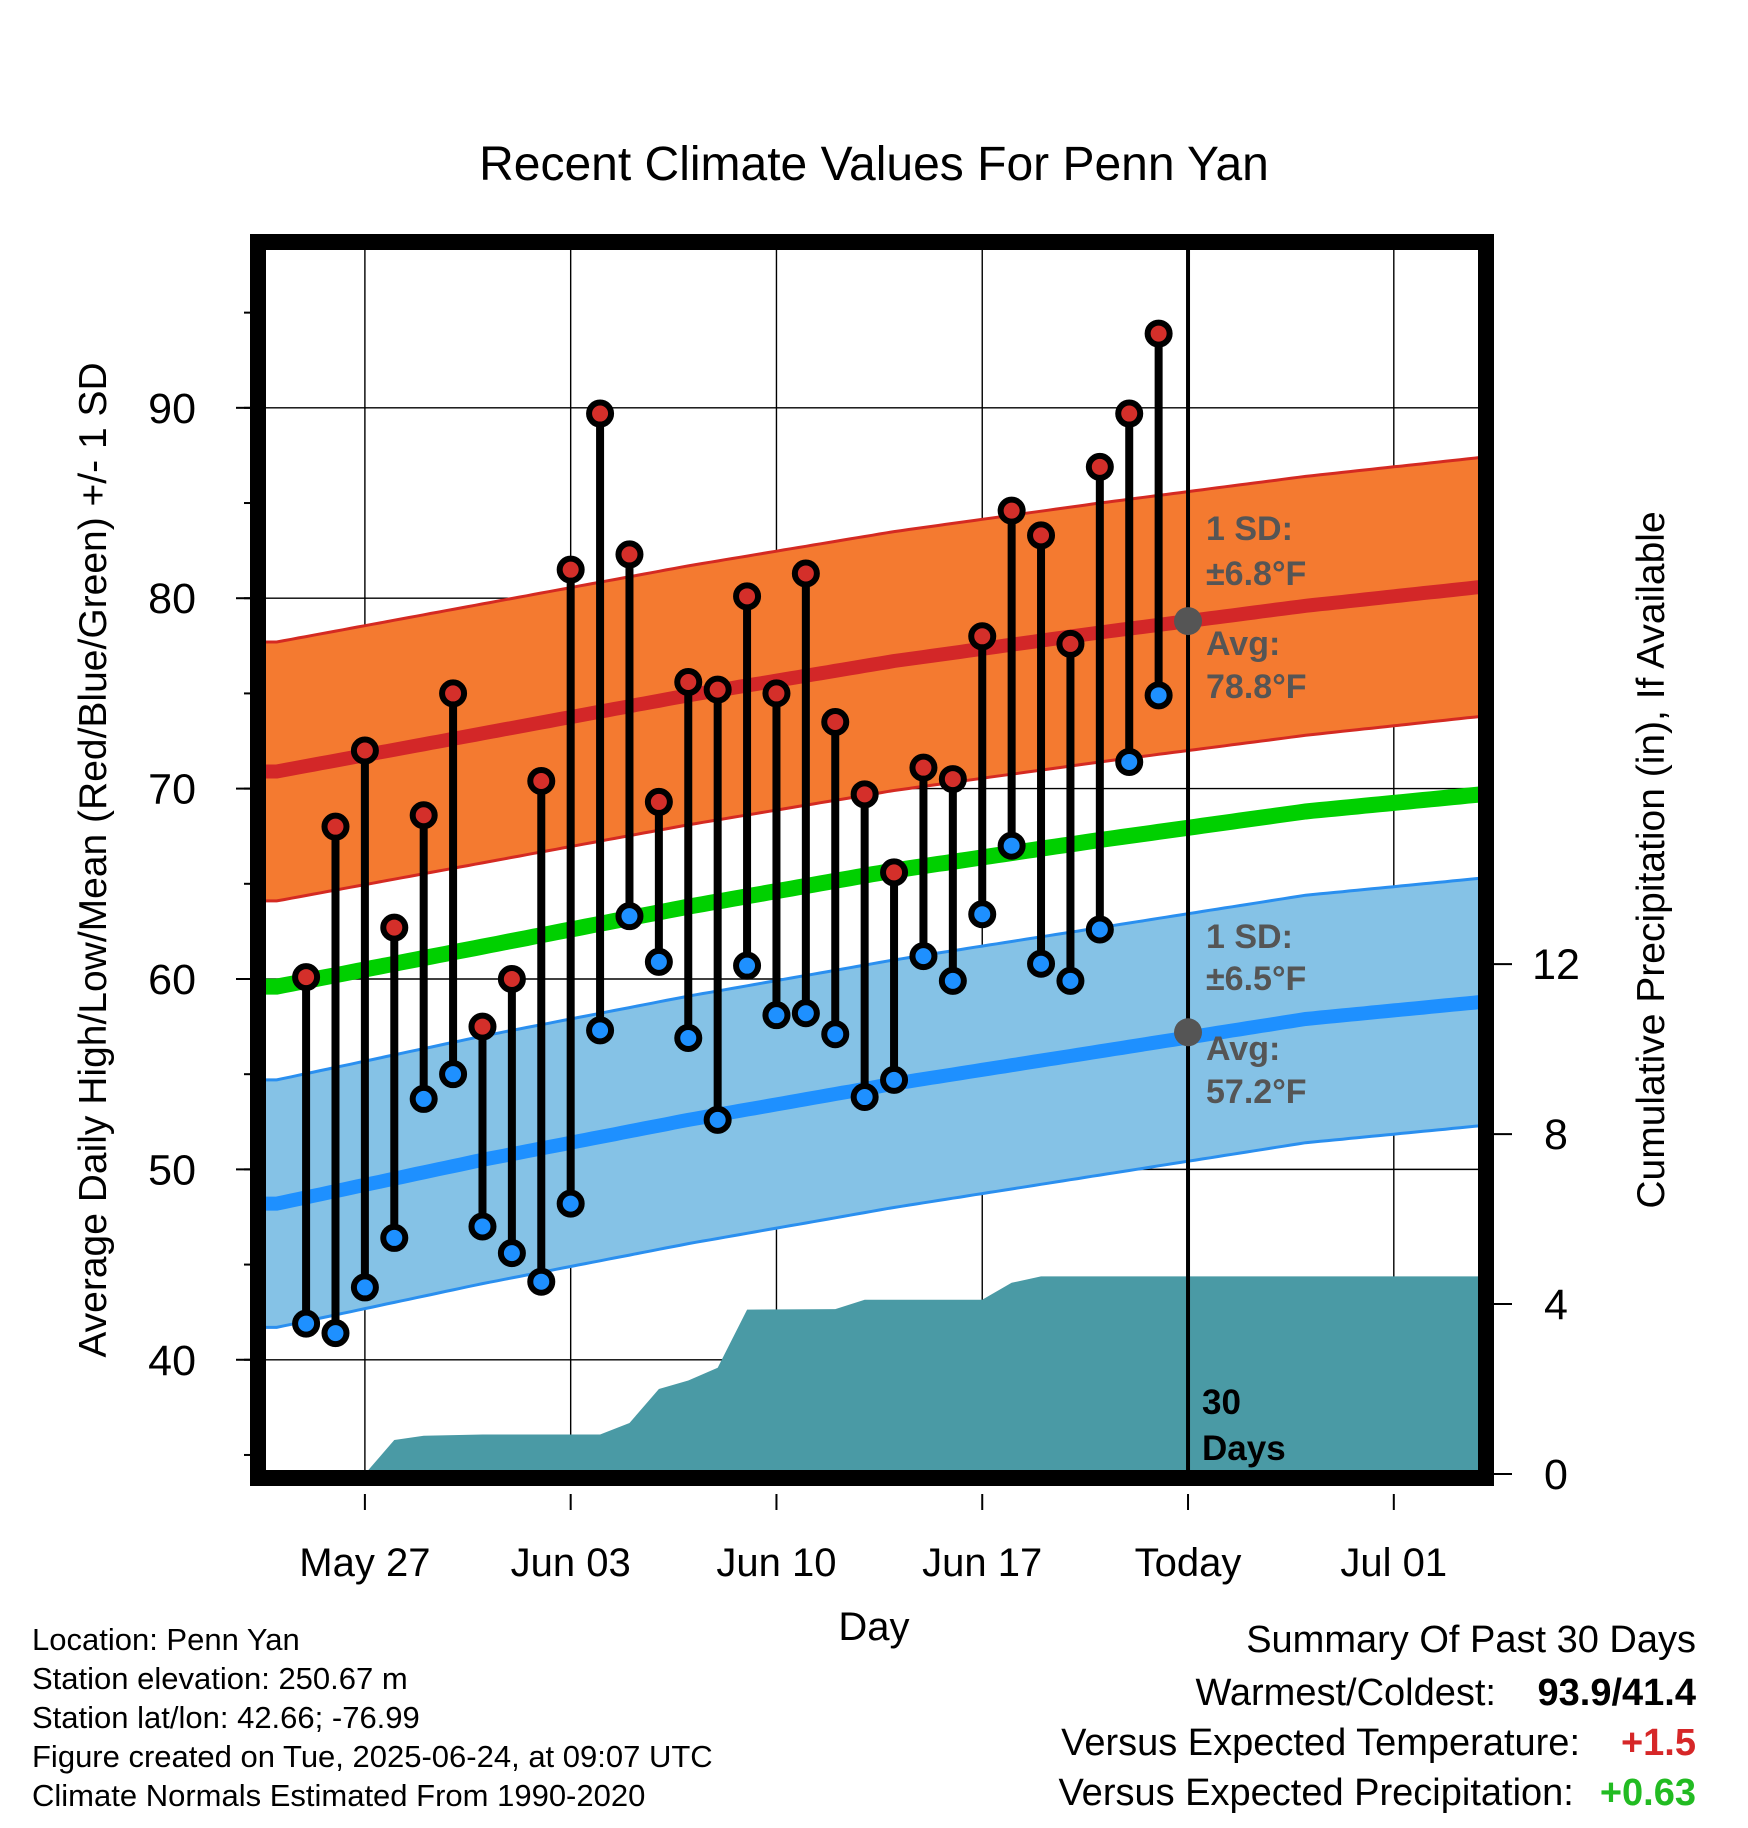 The height and width of the screenshot is (1828, 1748). Describe the element at coordinates (1243, 644) in the screenshot. I see `high-avg-label: Avg:` at that location.